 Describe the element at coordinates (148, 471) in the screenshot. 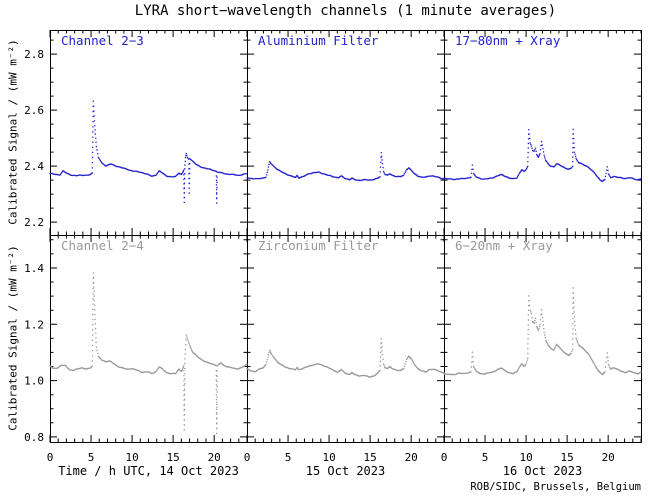

I see `x-axis-title-day1: Time / h UTC, 14 Oct 2023` at that location.